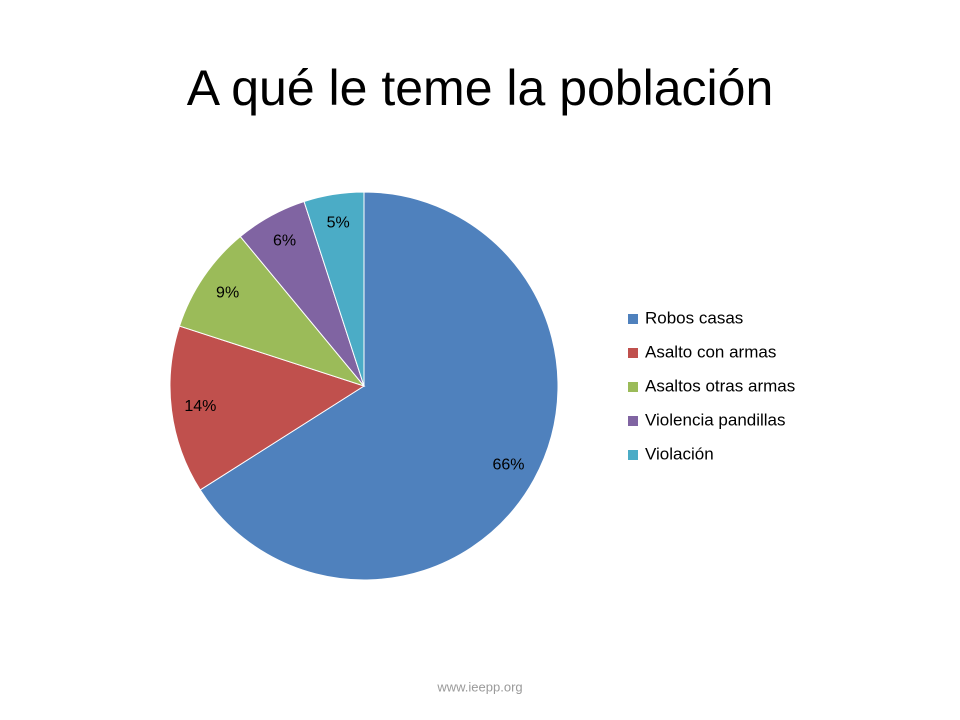  I want to click on legend-label: Asalto con armas, so click(710, 351).